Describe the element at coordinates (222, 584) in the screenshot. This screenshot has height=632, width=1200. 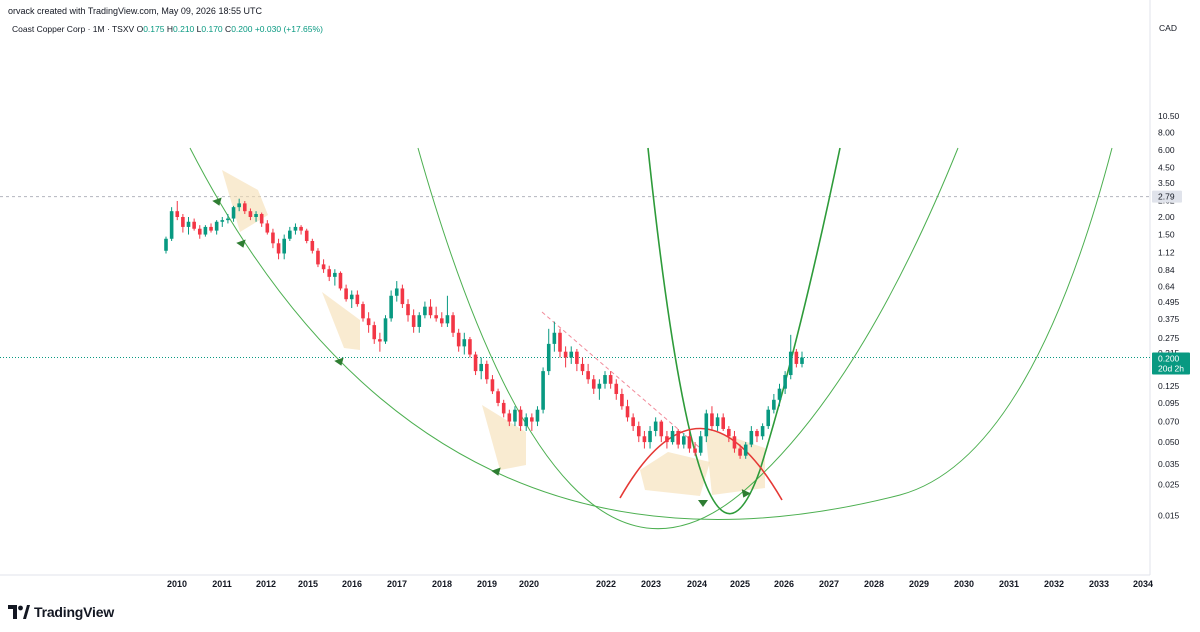
I see `x-tick-label: 2011` at that location.